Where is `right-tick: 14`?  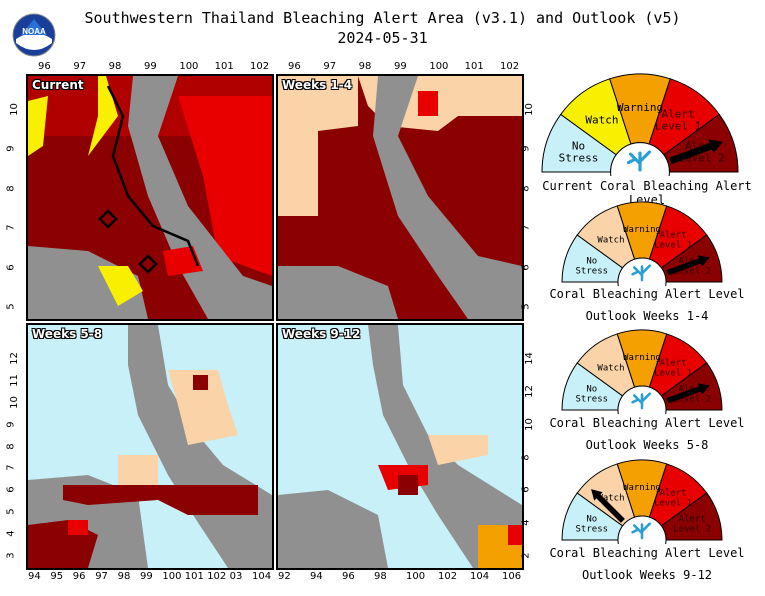 right-tick: 14 is located at coordinates (529, 358).